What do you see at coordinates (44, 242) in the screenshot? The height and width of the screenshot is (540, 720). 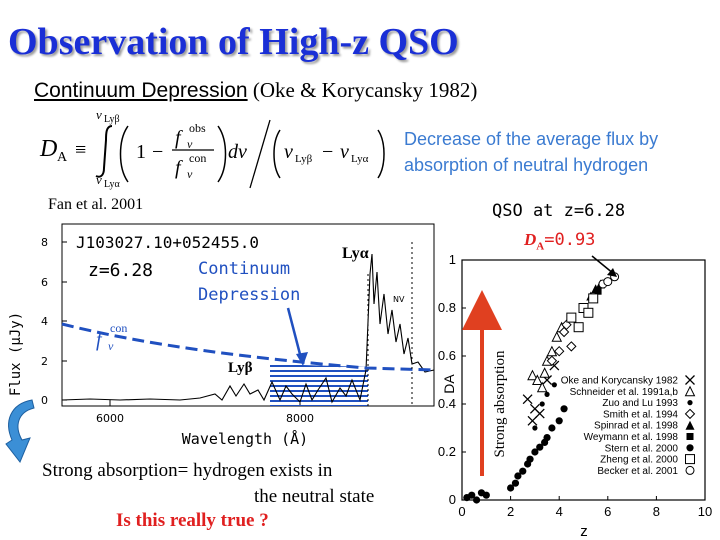 I see `spectrum-ytick: 8` at bounding box center [44, 242].